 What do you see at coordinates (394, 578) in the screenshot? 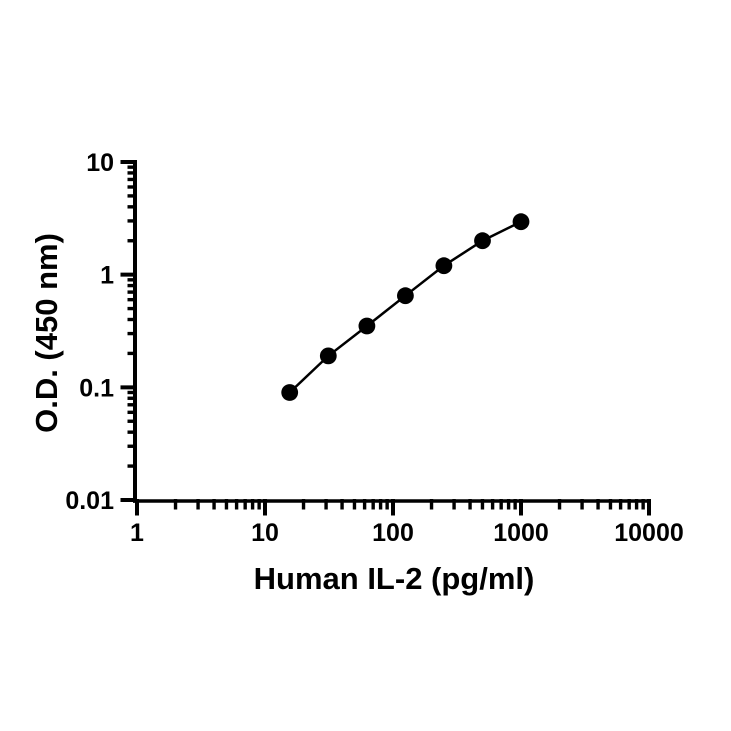
I see `x-axis-title: Human IL-2 (pg/ml)` at bounding box center [394, 578].